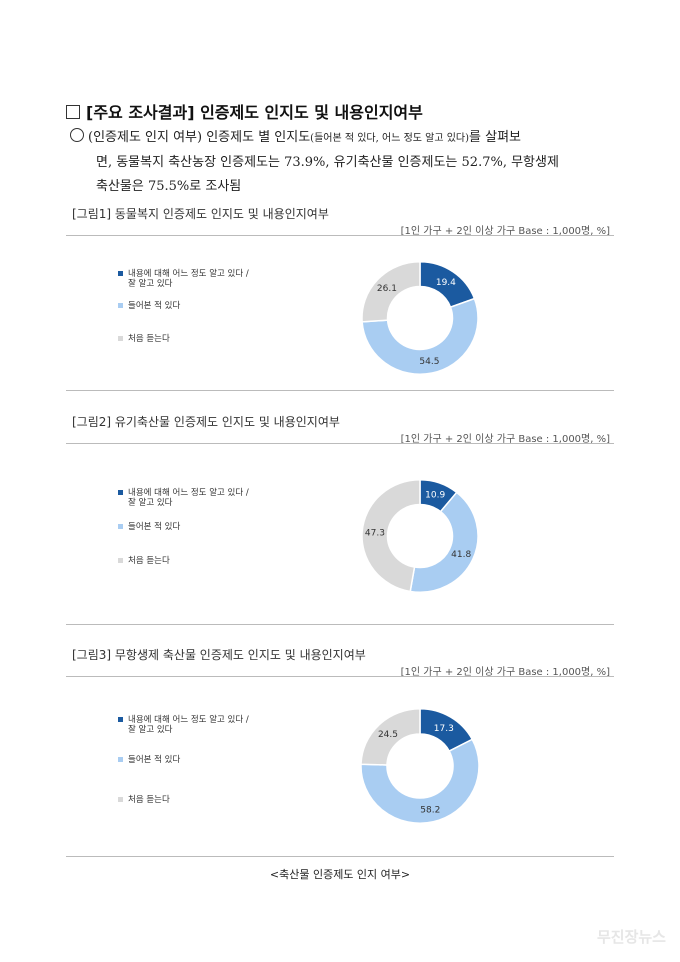 The image size is (680, 962). I want to click on data-label-heard: 54.5, so click(429, 362).